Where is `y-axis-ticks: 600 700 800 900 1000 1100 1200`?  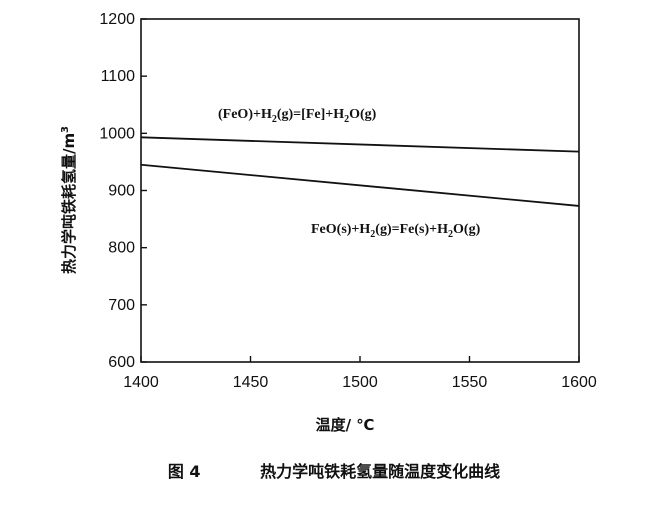
y-axis-ticks: 600 700 800 900 1000 1100 1200 is located at coordinates (123, 191).